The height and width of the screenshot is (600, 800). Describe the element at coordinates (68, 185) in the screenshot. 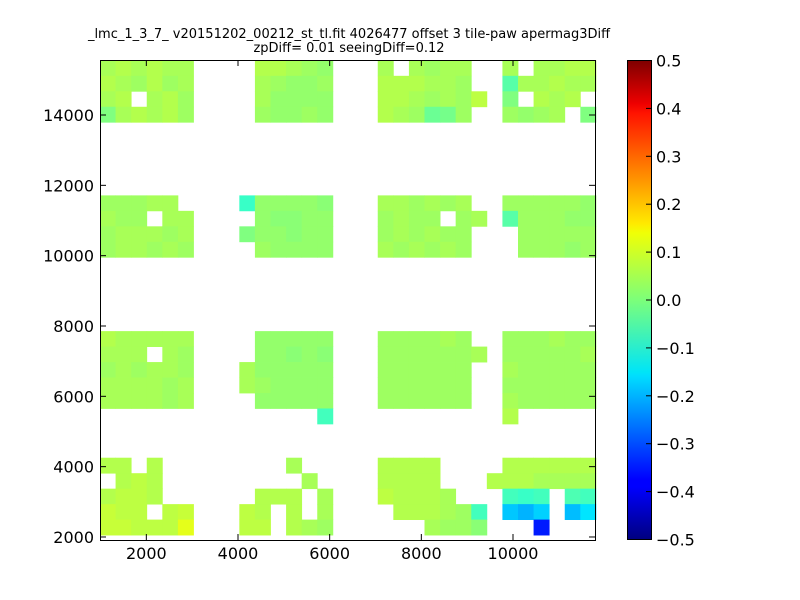

I see `y-tick-label: 12000` at that location.